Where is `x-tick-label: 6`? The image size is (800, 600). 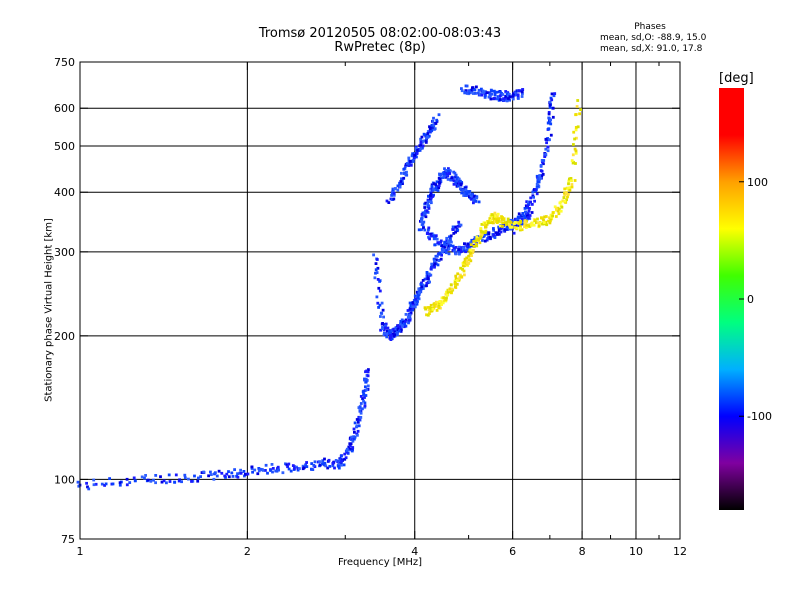
x-tick-label: 6 is located at coordinates (512, 551).